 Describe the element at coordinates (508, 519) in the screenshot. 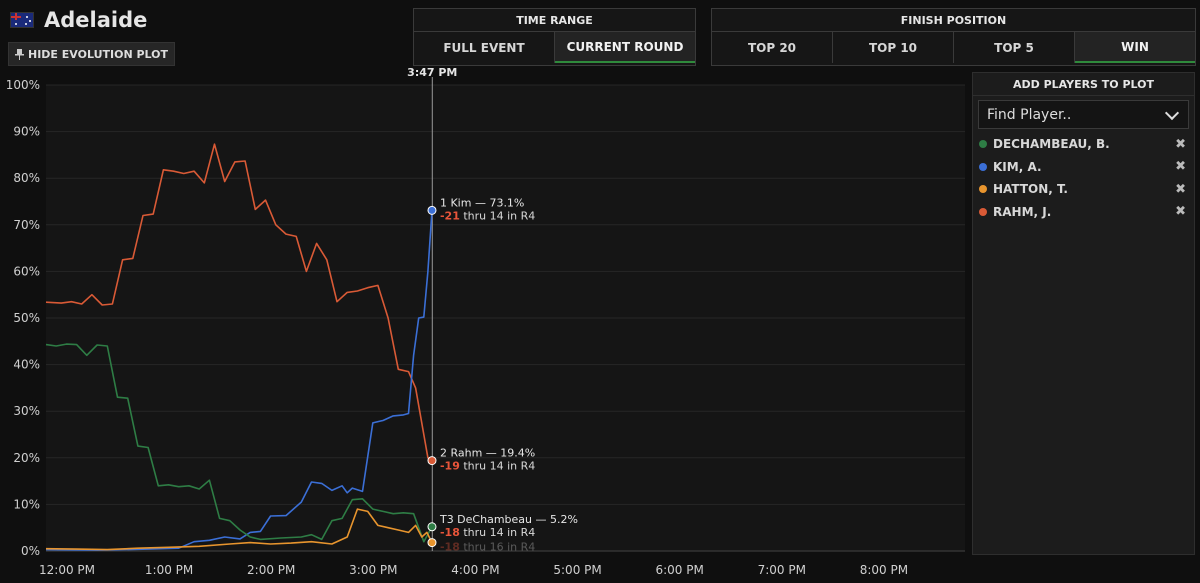

I see `annotation-label: T3 DeChambeau — 5.2%` at that location.